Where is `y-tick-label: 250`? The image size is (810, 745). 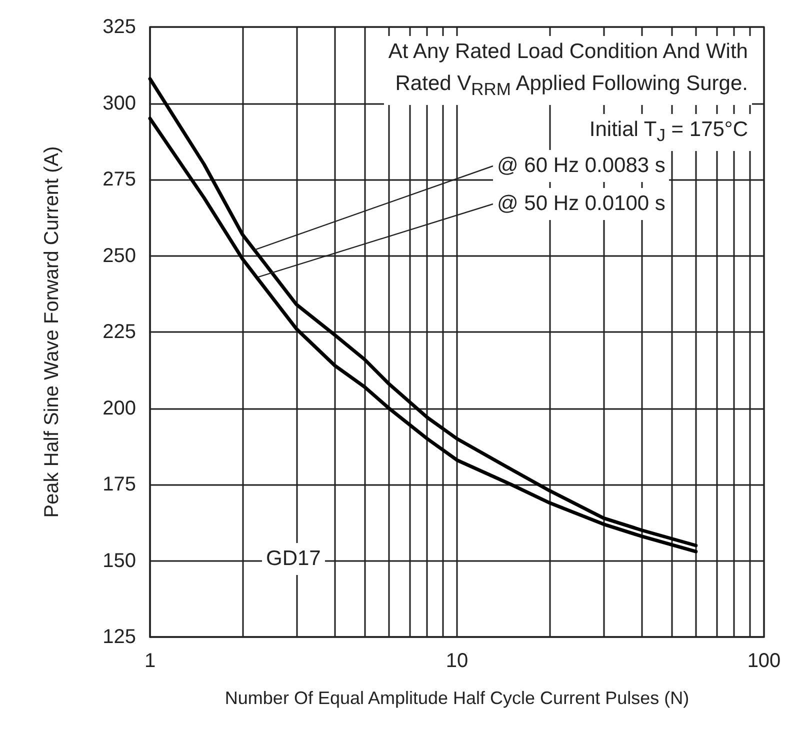 y-tick-label: 250 is located at coordinates (119, 255).